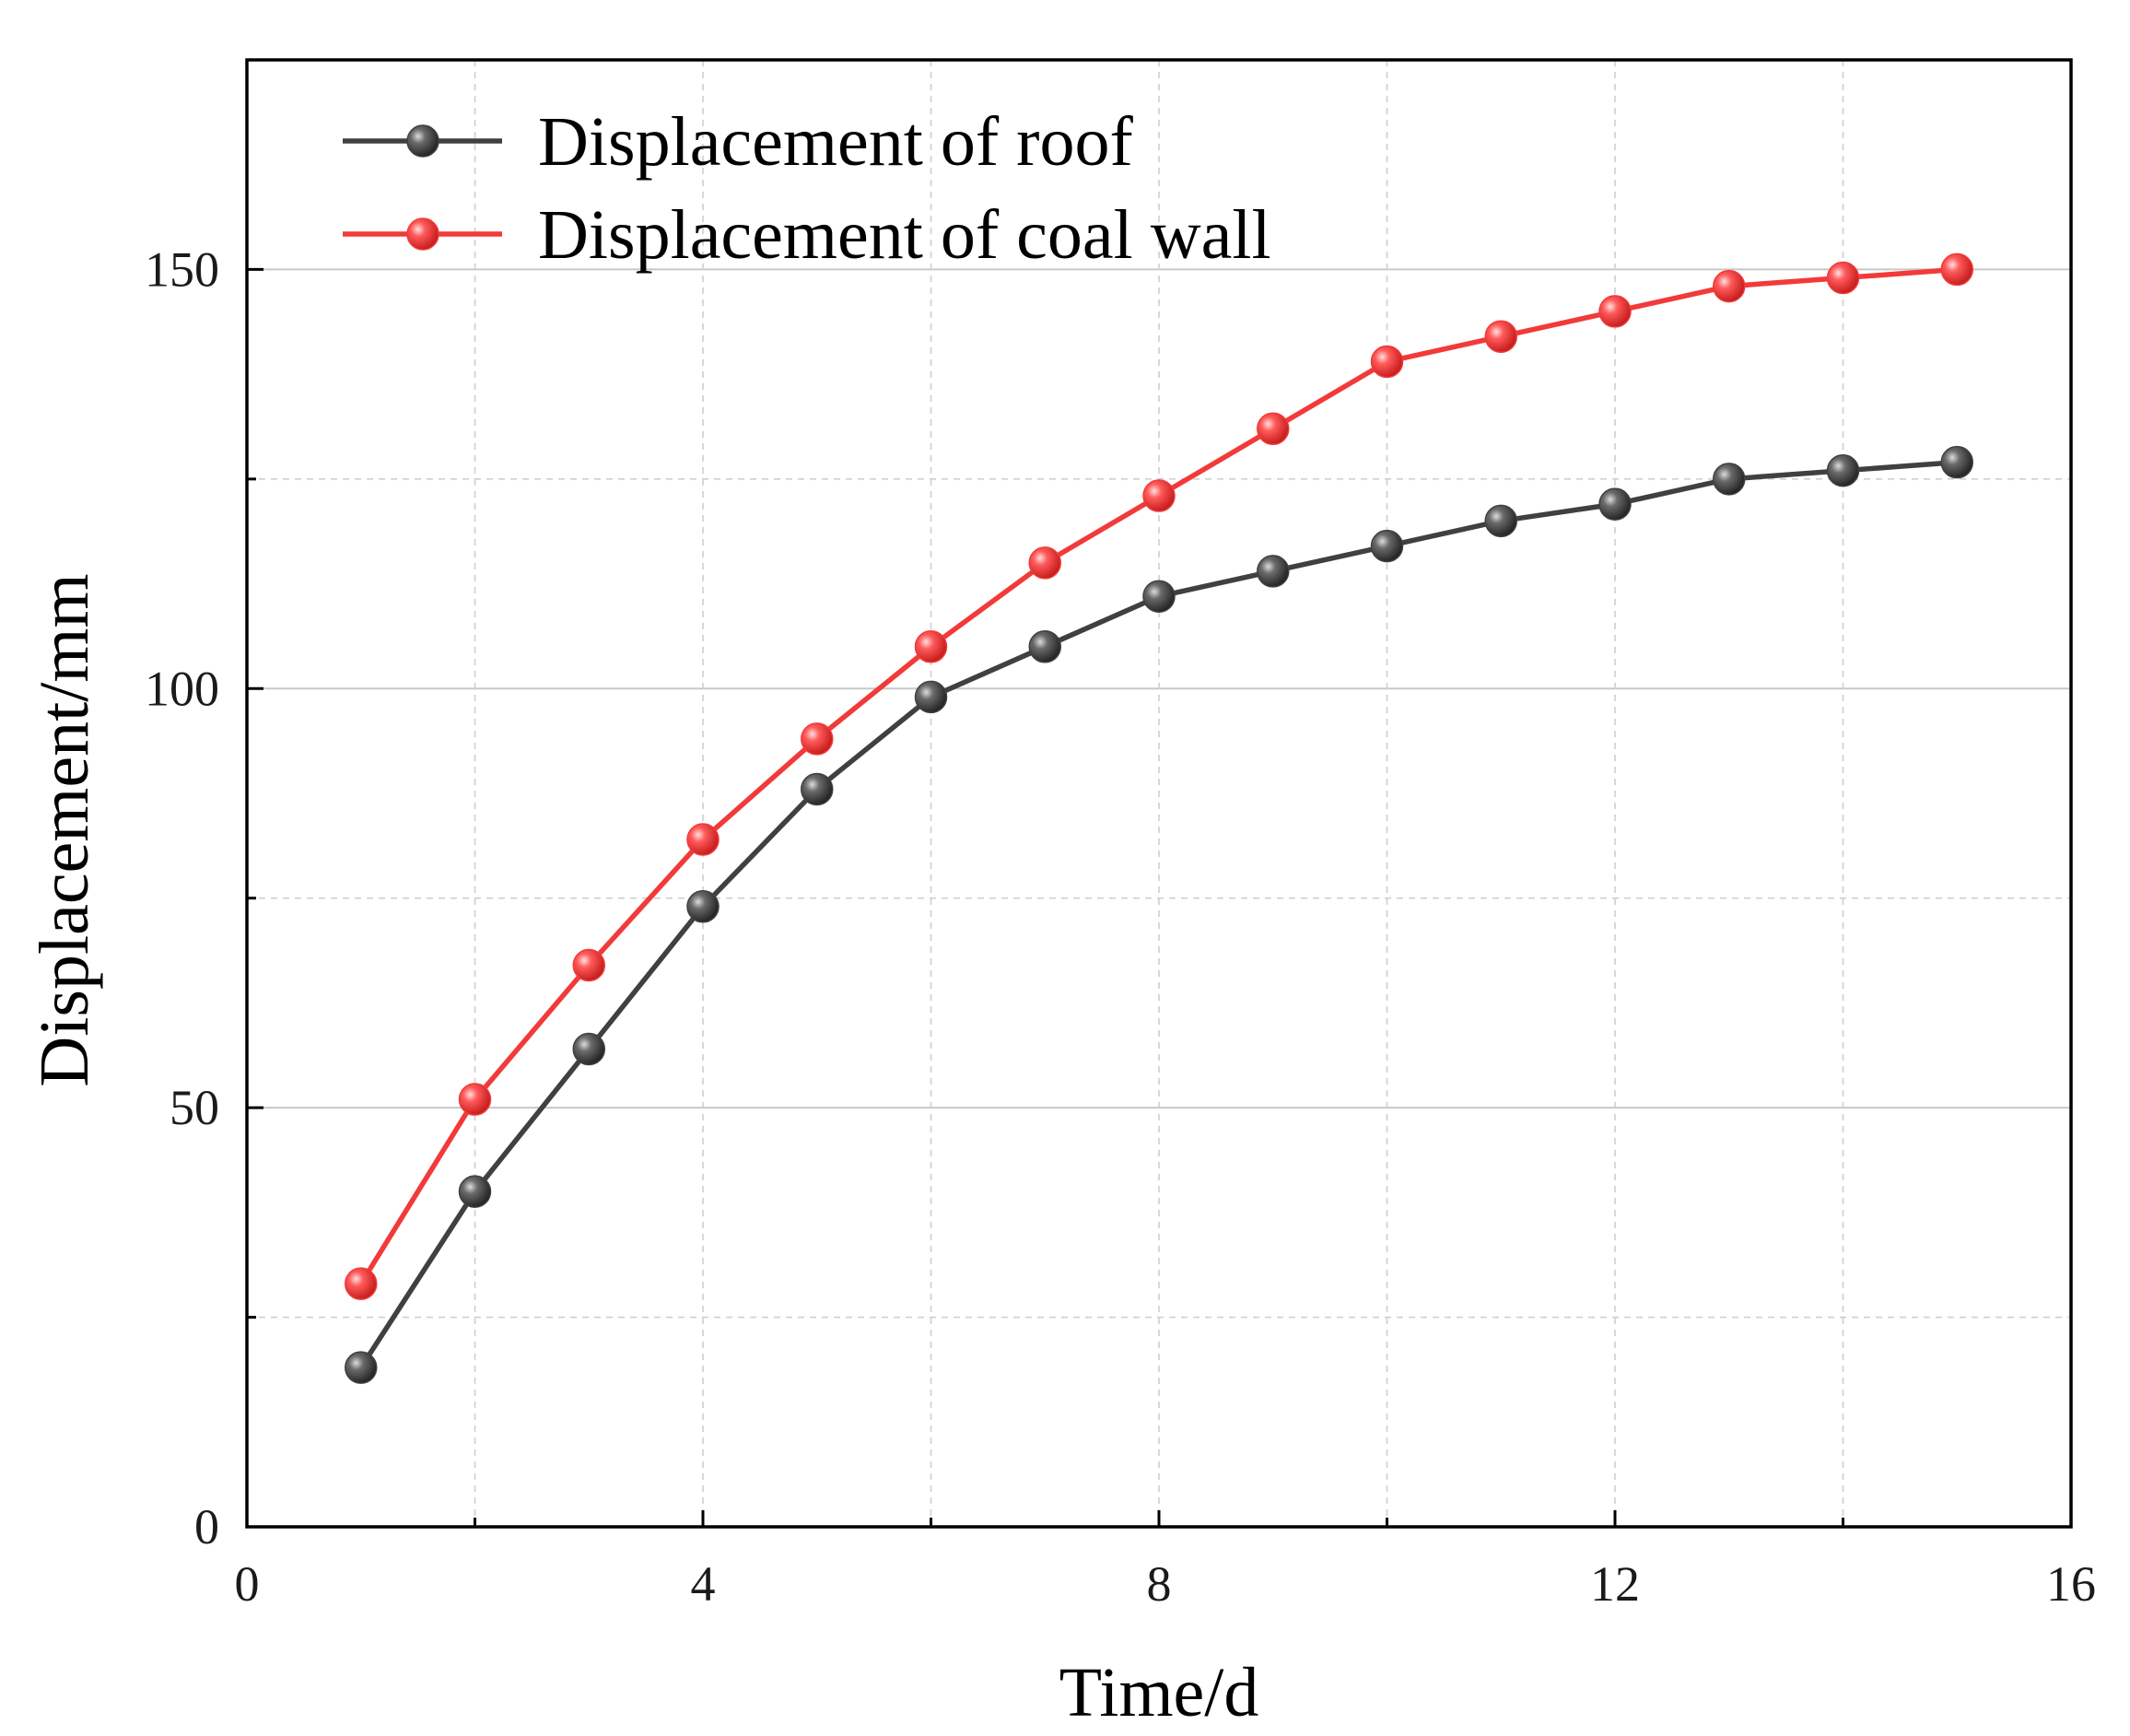 The height and width of the screenshot is (1736, 2130). I want to click on legend-label: Displacement of roof, so click(835, 142).